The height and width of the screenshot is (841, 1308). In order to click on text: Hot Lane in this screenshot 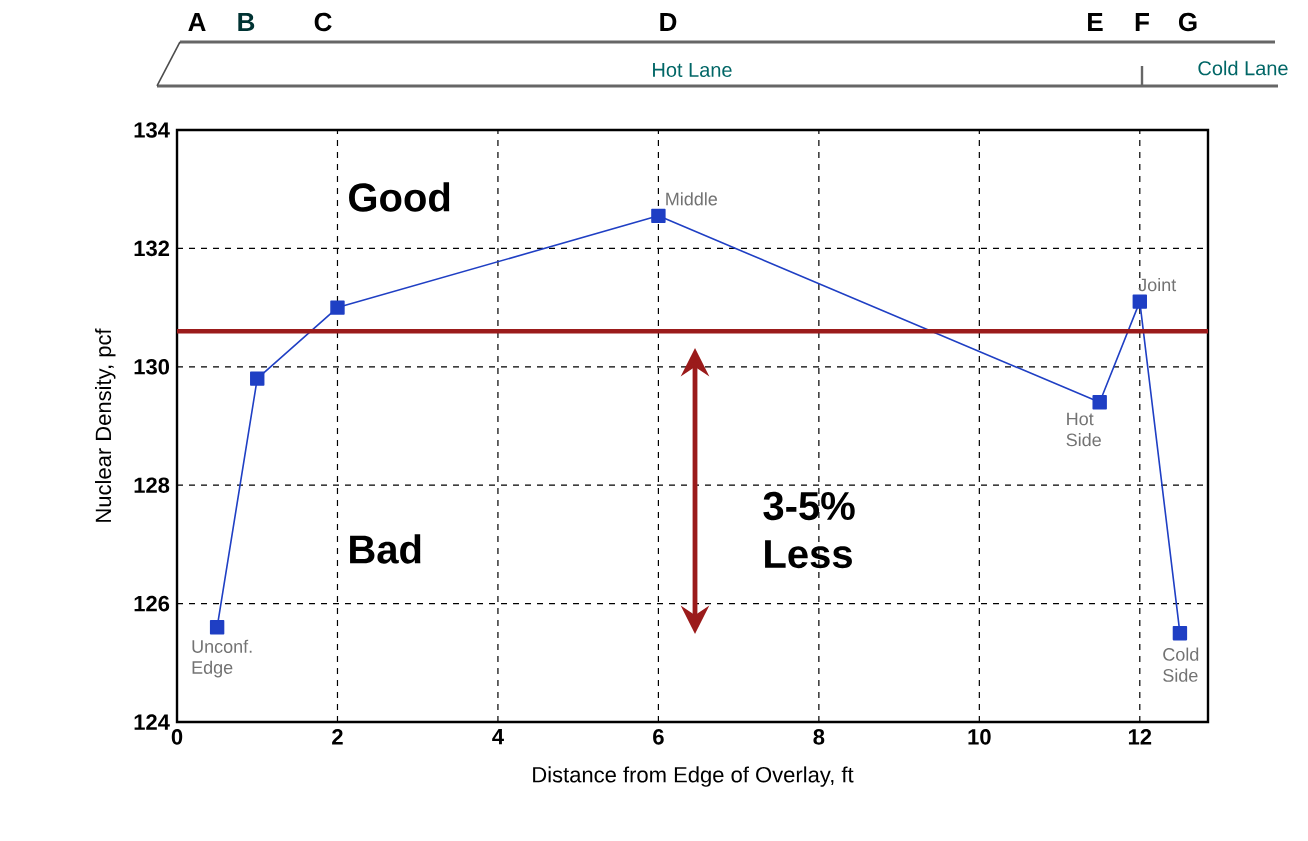, I will do `click(692, 70)`.